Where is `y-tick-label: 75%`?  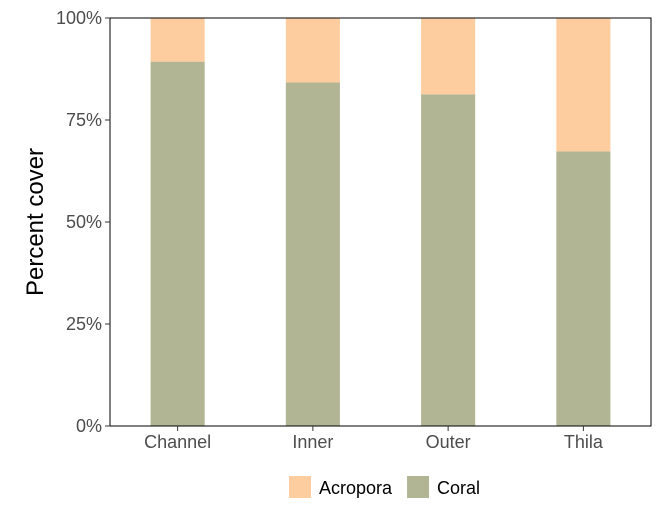 y-tick-label: 75% is located at coordinates (84, 120).